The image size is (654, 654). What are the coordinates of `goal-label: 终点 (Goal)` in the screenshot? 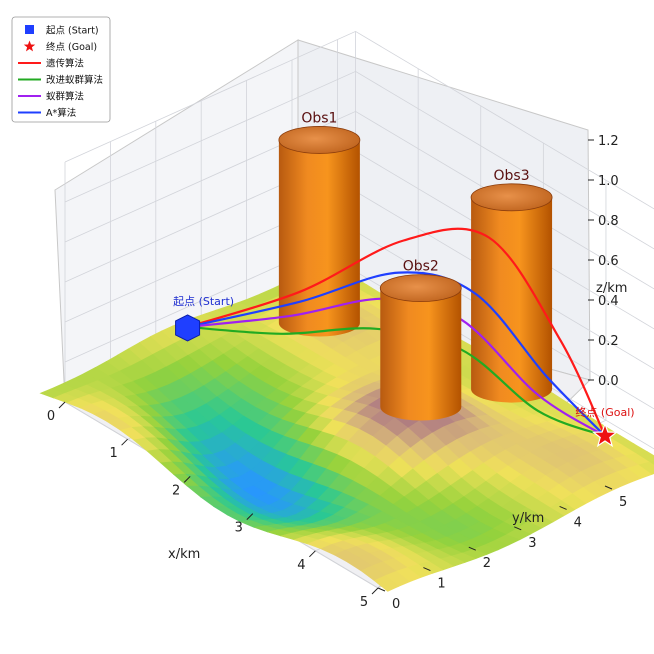 It's located at (604, 412).